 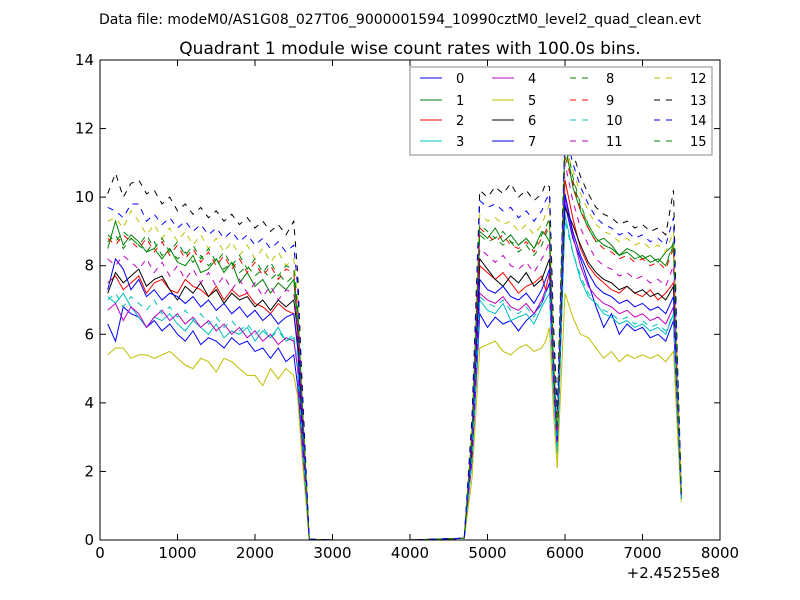 I want to click on legend-label: 1, so click(x=460, y=101).